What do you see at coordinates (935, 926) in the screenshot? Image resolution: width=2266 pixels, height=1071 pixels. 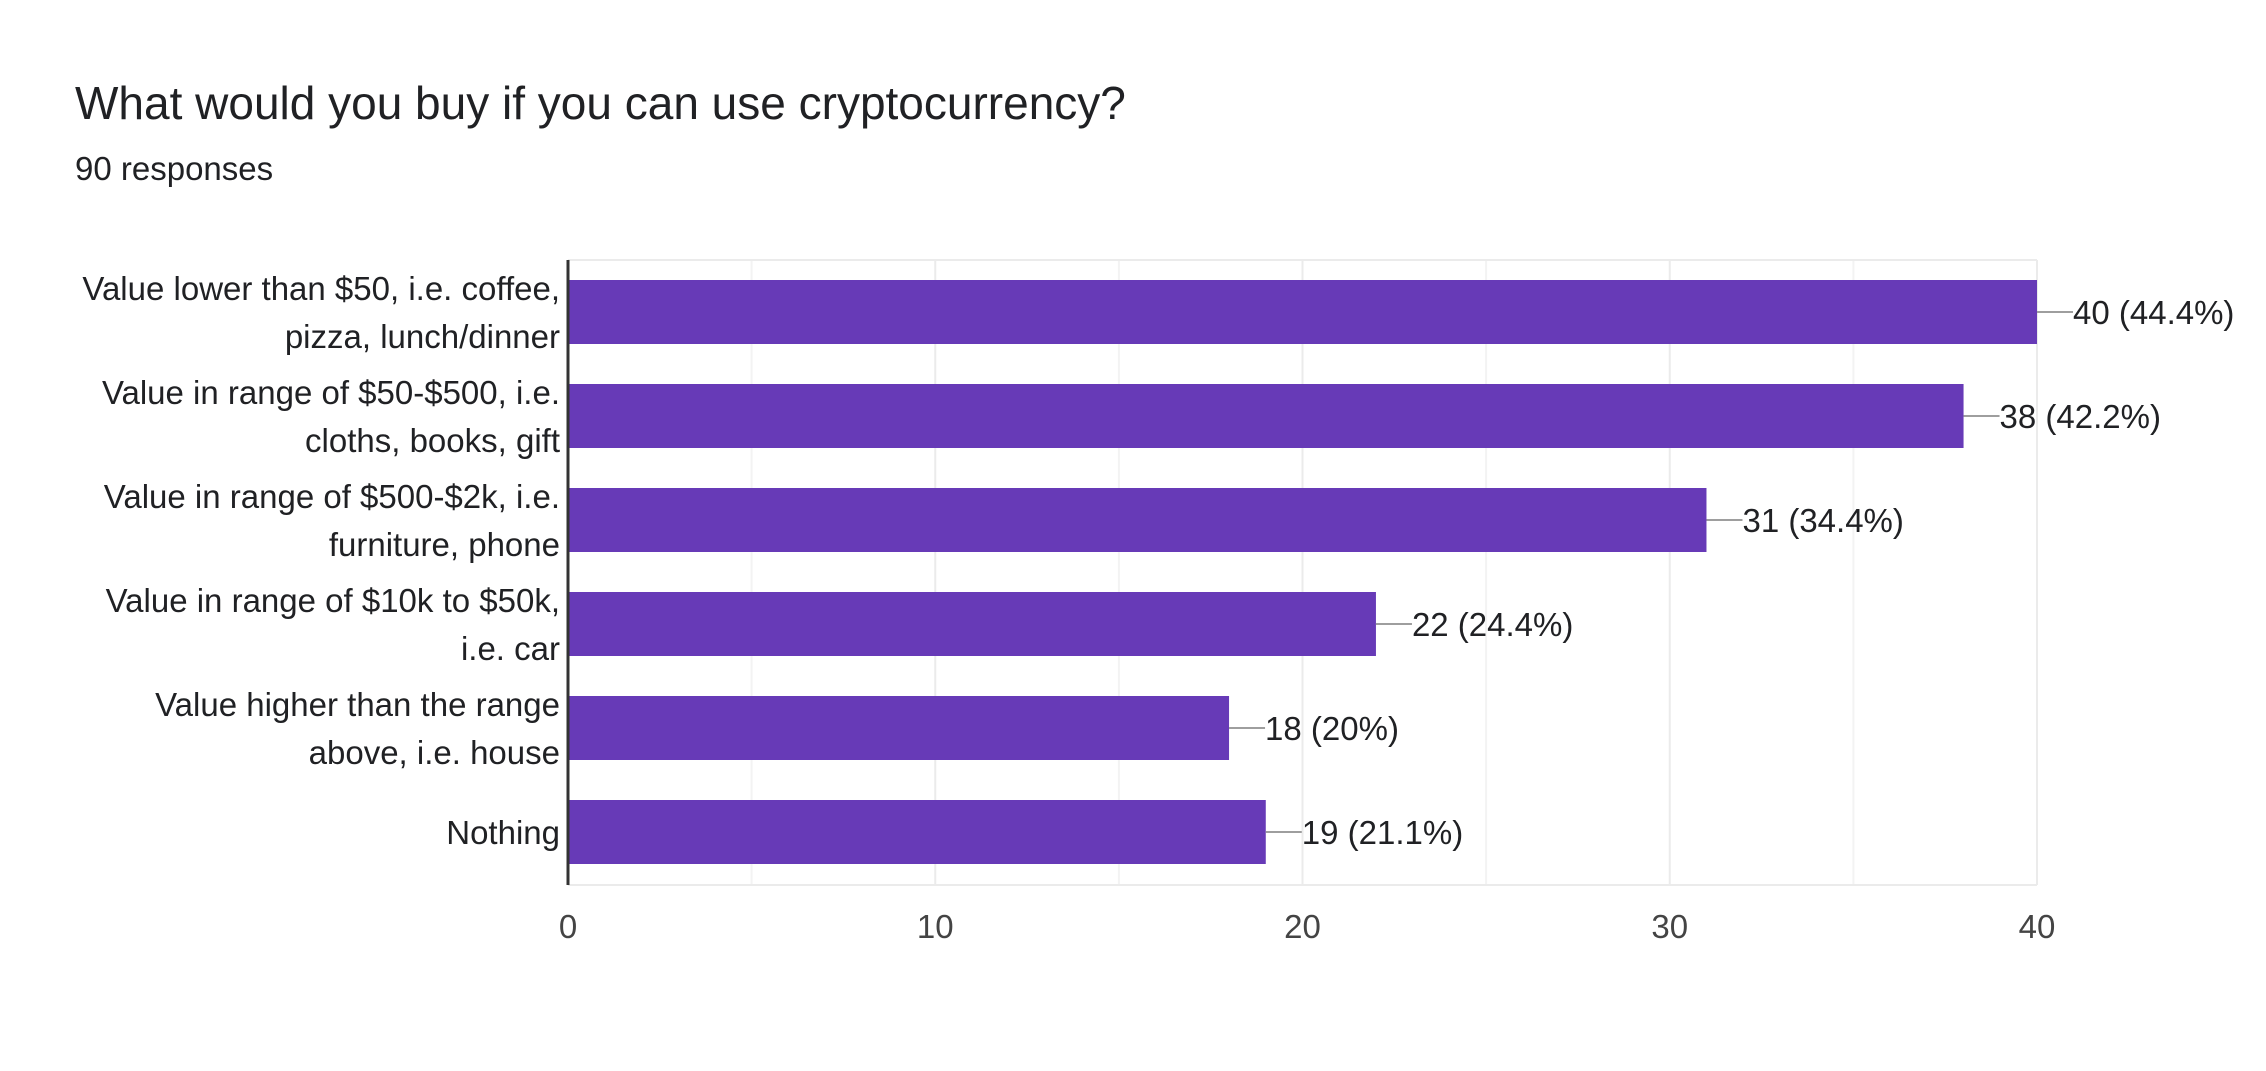 I see `x-tick-label: 10` at bounding box center [935, 926].